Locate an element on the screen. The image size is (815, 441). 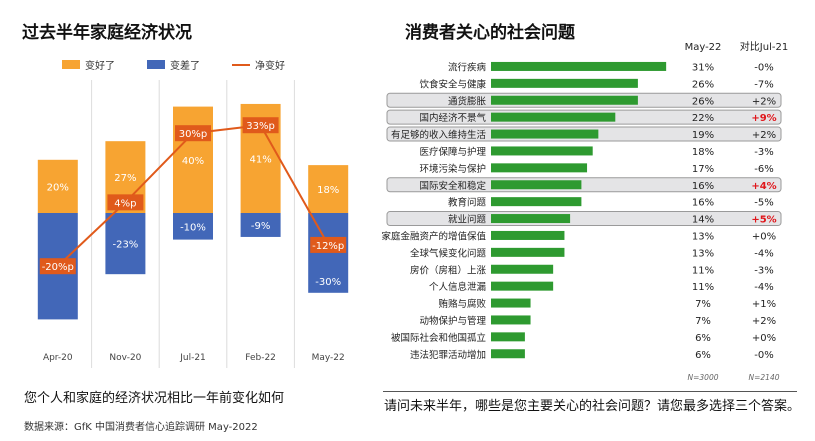
issue-label: 贿赂与腐败 is located at coordinates (462, 304).